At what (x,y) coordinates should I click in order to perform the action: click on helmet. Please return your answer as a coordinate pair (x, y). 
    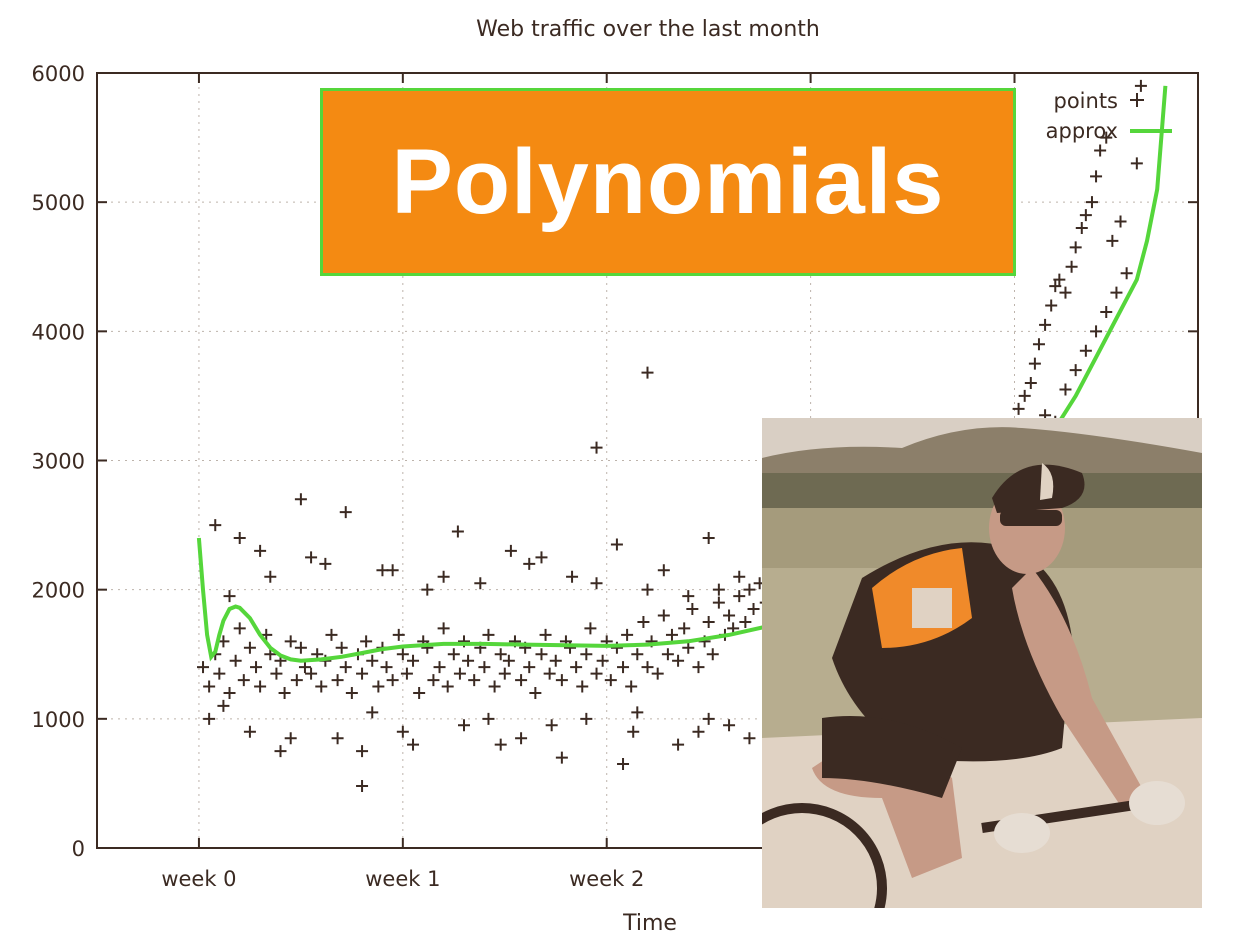
    Looking at the image, I should click on (1038, 488).